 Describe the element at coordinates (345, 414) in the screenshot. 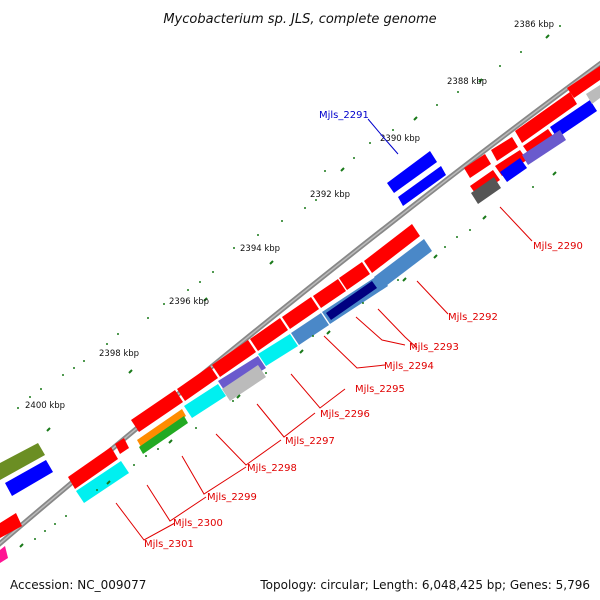

I see `gene-label-mjls-2296: Mjls_2296` at that location.